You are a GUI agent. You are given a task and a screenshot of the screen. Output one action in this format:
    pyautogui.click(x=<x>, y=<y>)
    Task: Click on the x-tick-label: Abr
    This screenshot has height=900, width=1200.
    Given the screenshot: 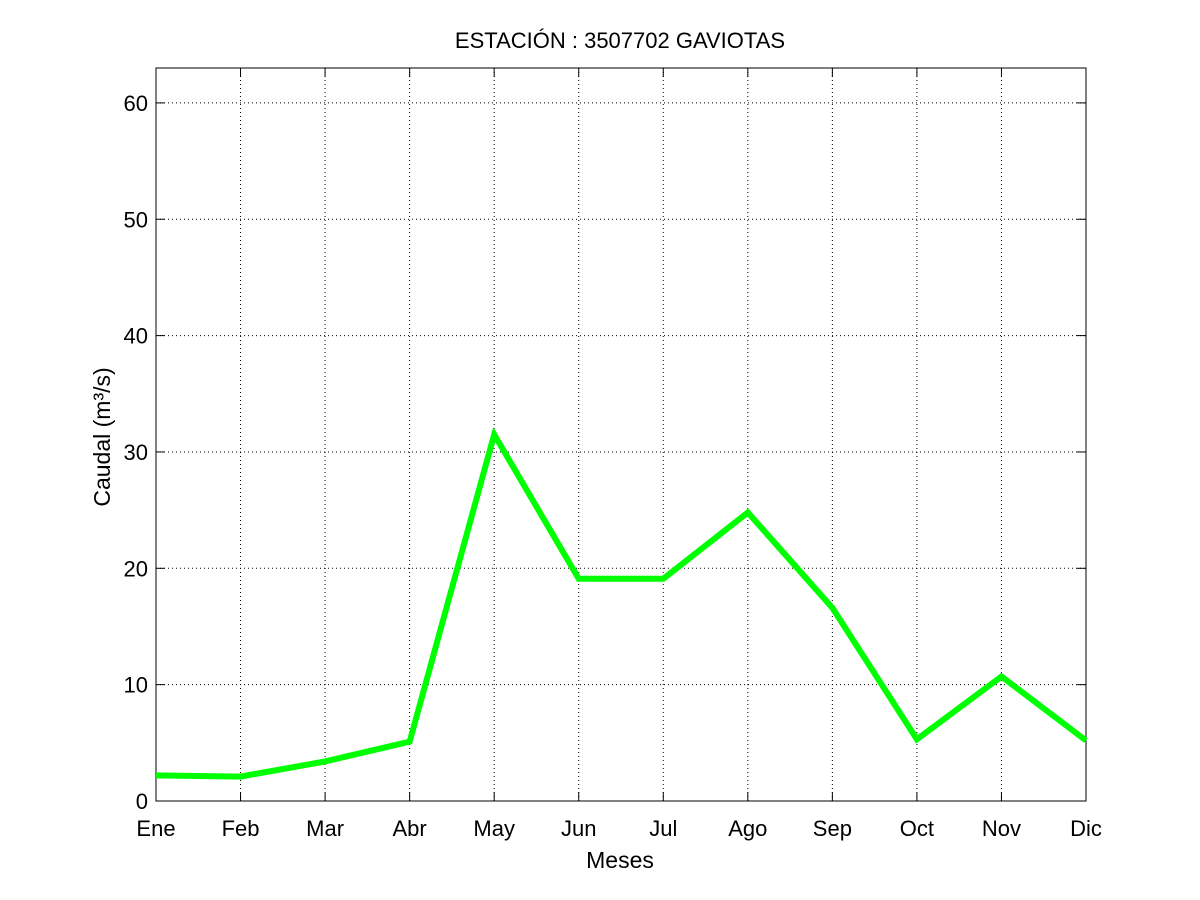 What is the action you would take?
    pyautogui.click(x=410, y=828)
    